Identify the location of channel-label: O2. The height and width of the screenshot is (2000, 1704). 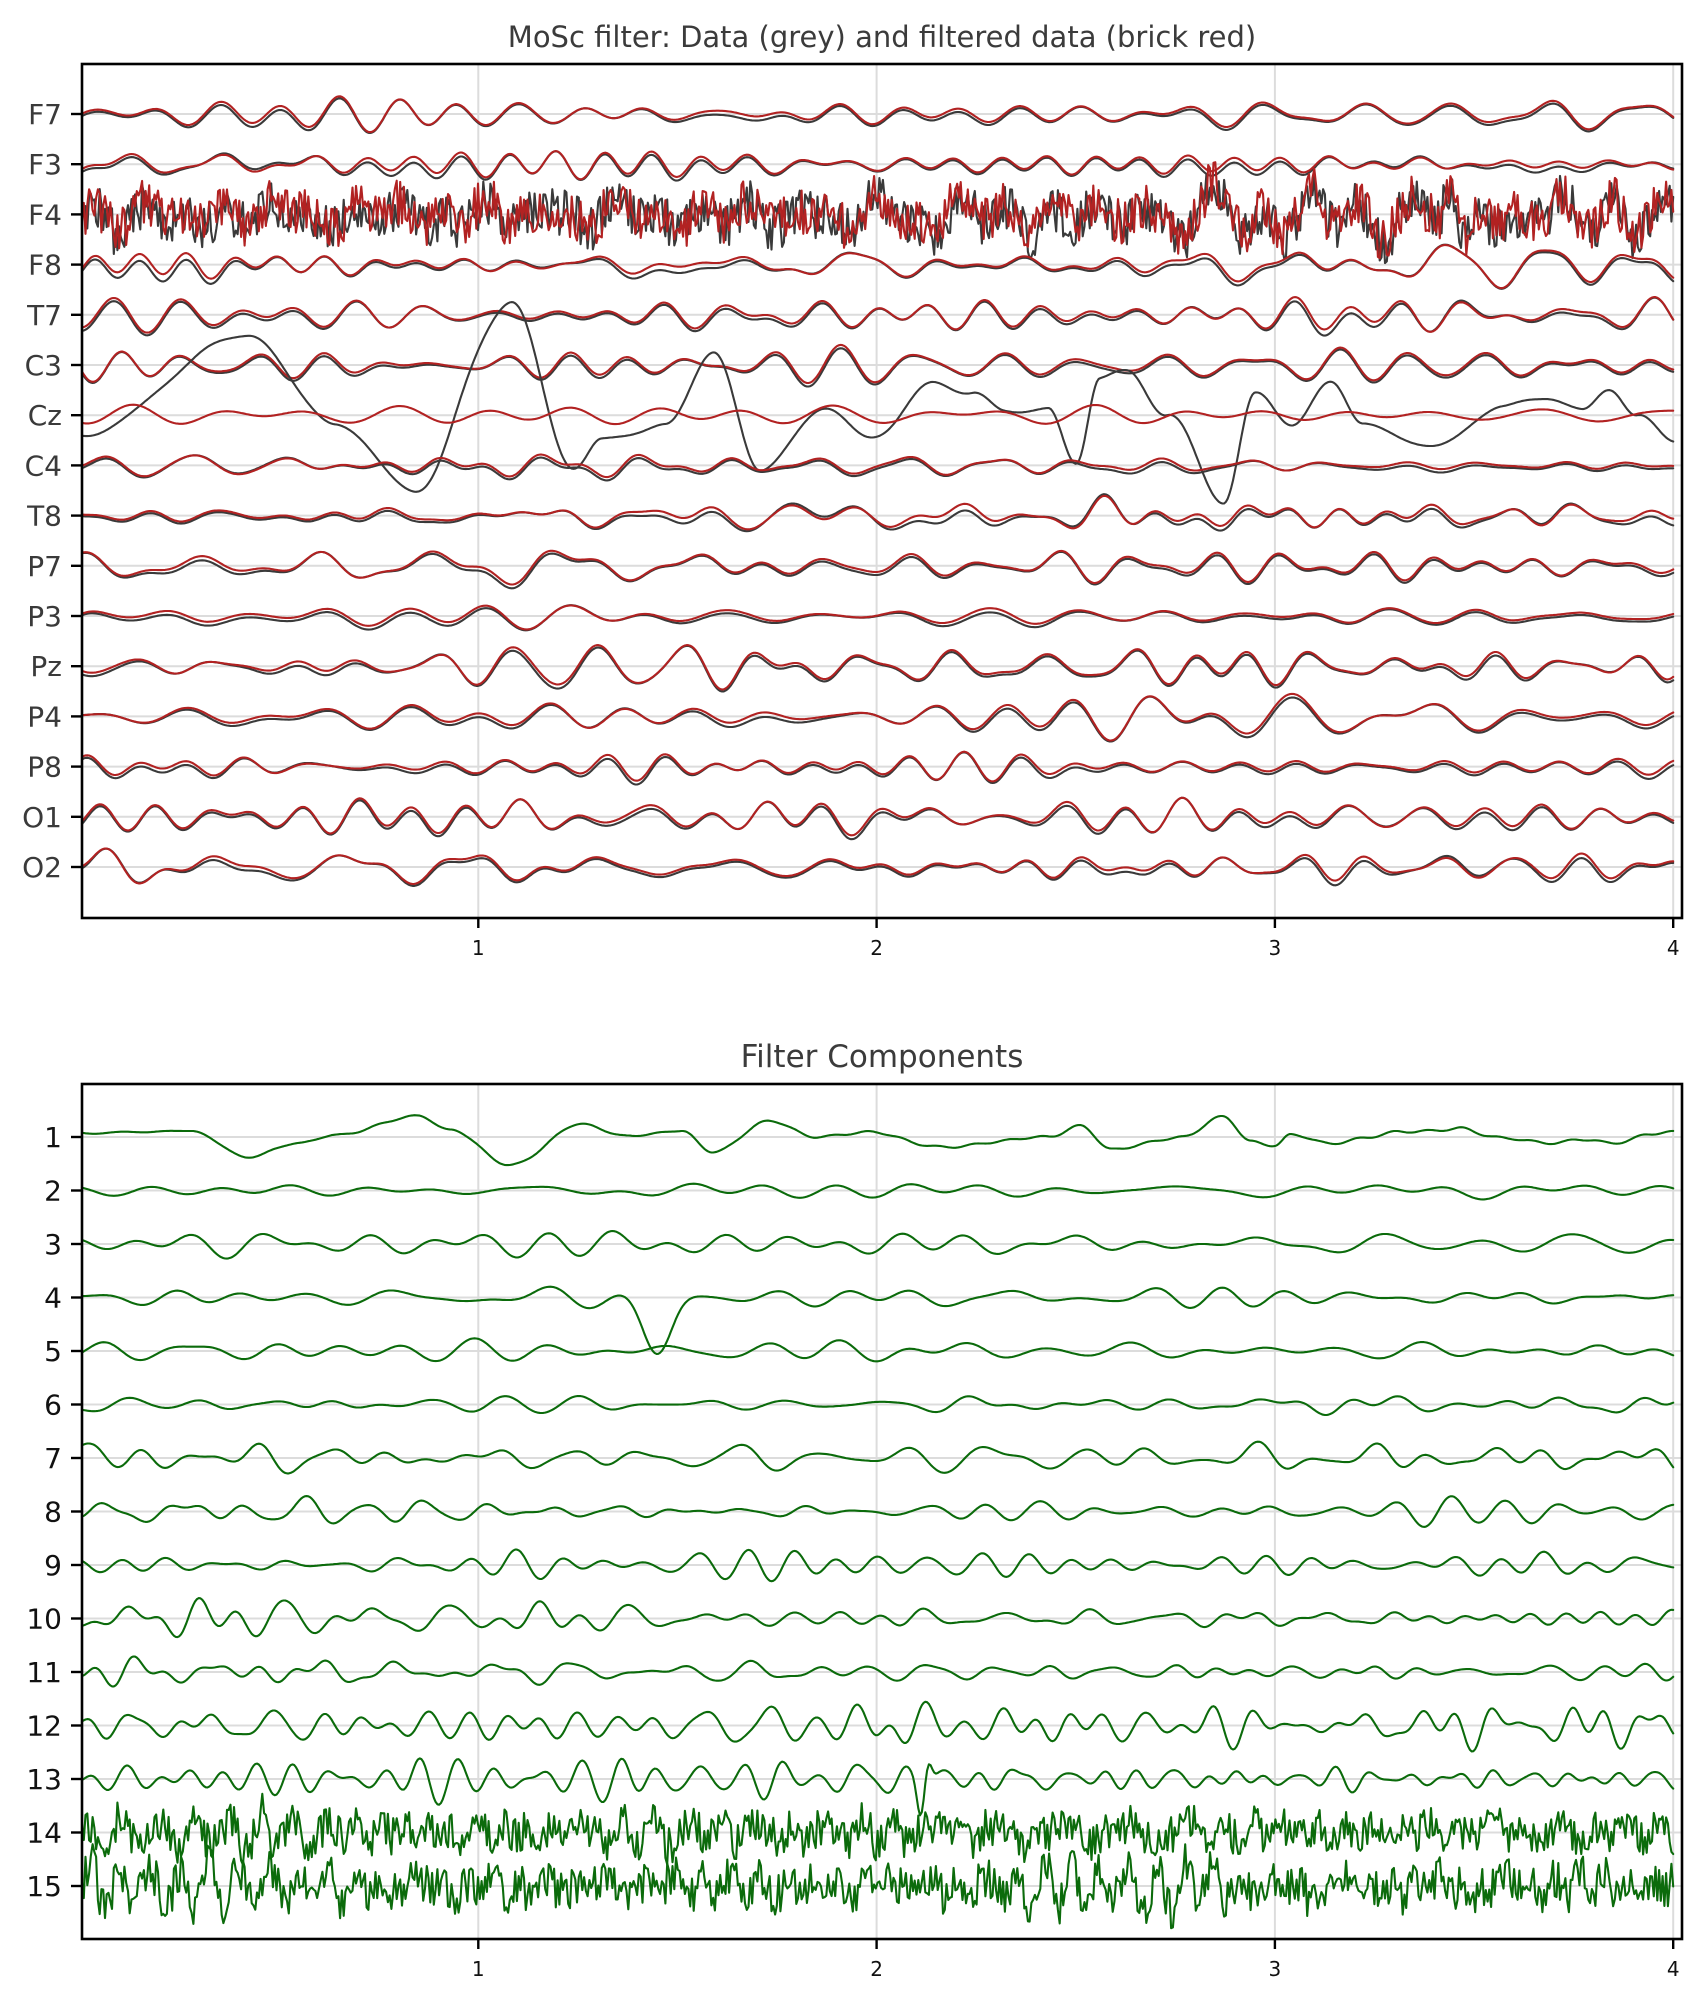
(42, 867).